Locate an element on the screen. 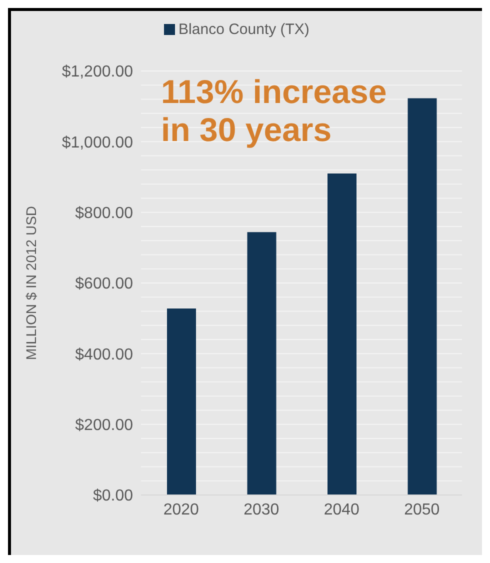  y-tick-label: $1,000.00 is located at coordinates (98, 143).